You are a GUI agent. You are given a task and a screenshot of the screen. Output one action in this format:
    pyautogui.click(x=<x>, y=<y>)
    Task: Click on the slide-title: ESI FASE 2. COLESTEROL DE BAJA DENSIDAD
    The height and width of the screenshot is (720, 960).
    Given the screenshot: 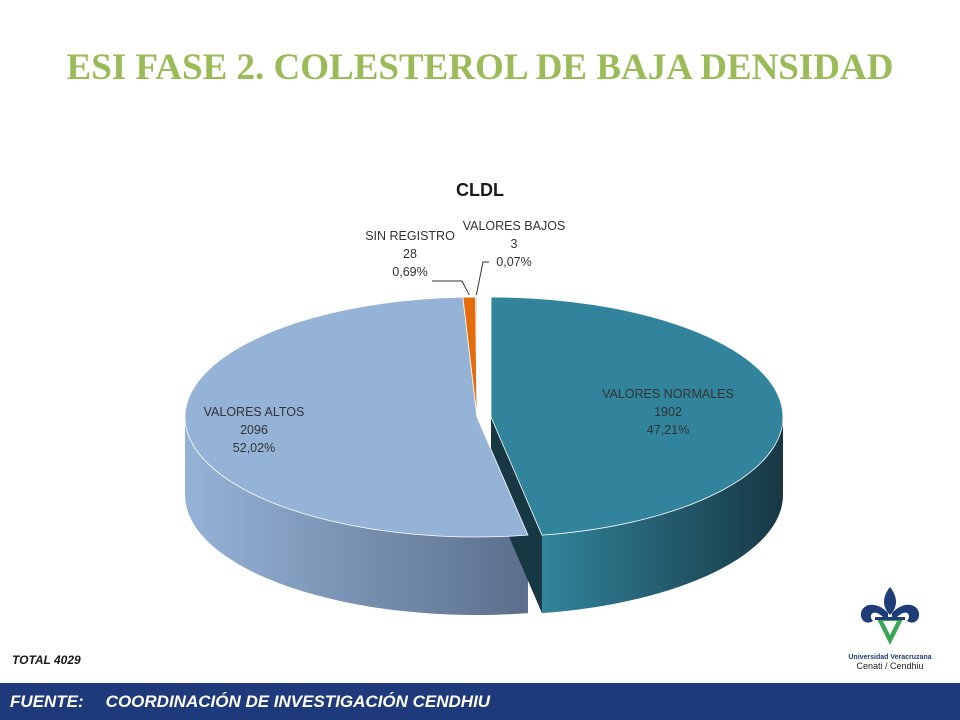 What is the action you would take?
    pyautogui.click(x=480, y=67)
    